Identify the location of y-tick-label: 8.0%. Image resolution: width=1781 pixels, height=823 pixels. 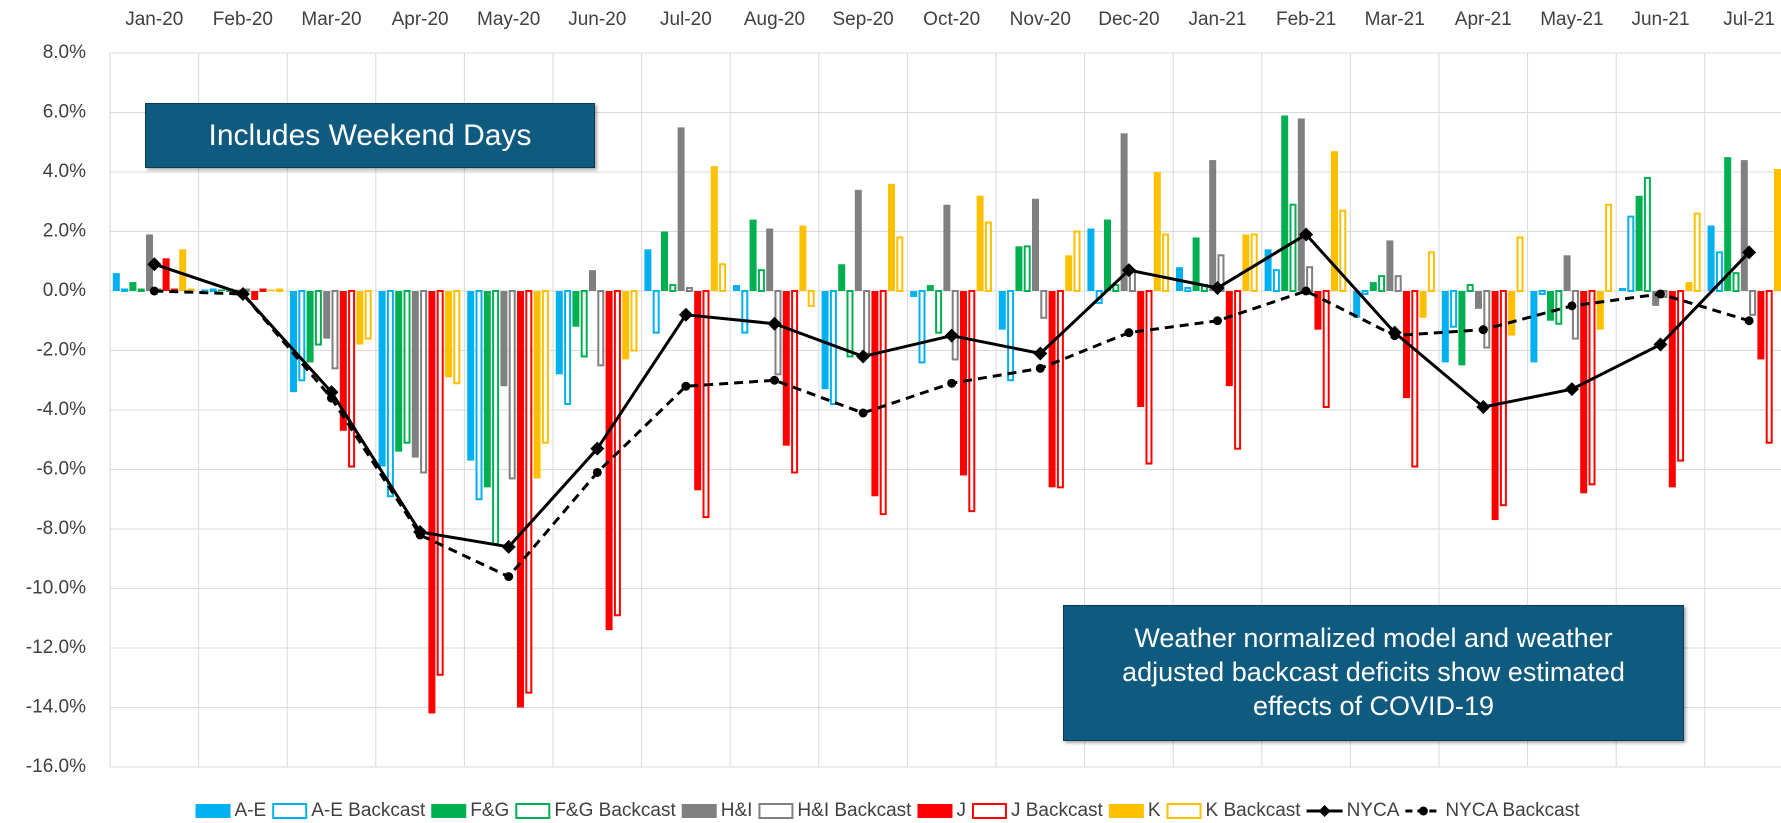
(64, 52).